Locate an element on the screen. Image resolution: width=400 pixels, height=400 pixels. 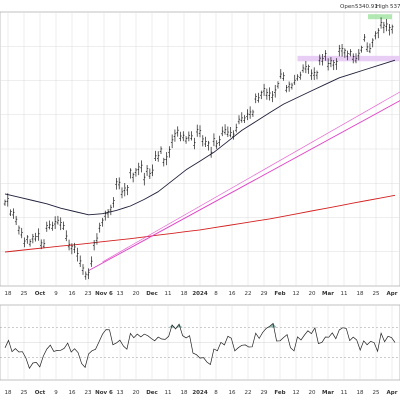
bottom-tick-label: 2024 is located at coordinates (199, 393).